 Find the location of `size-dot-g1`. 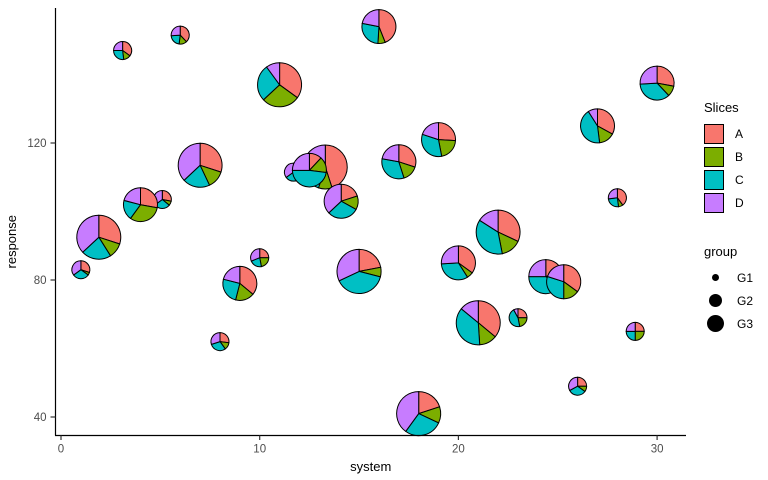

size-dot-g1 is located at coordinates (715, 277).